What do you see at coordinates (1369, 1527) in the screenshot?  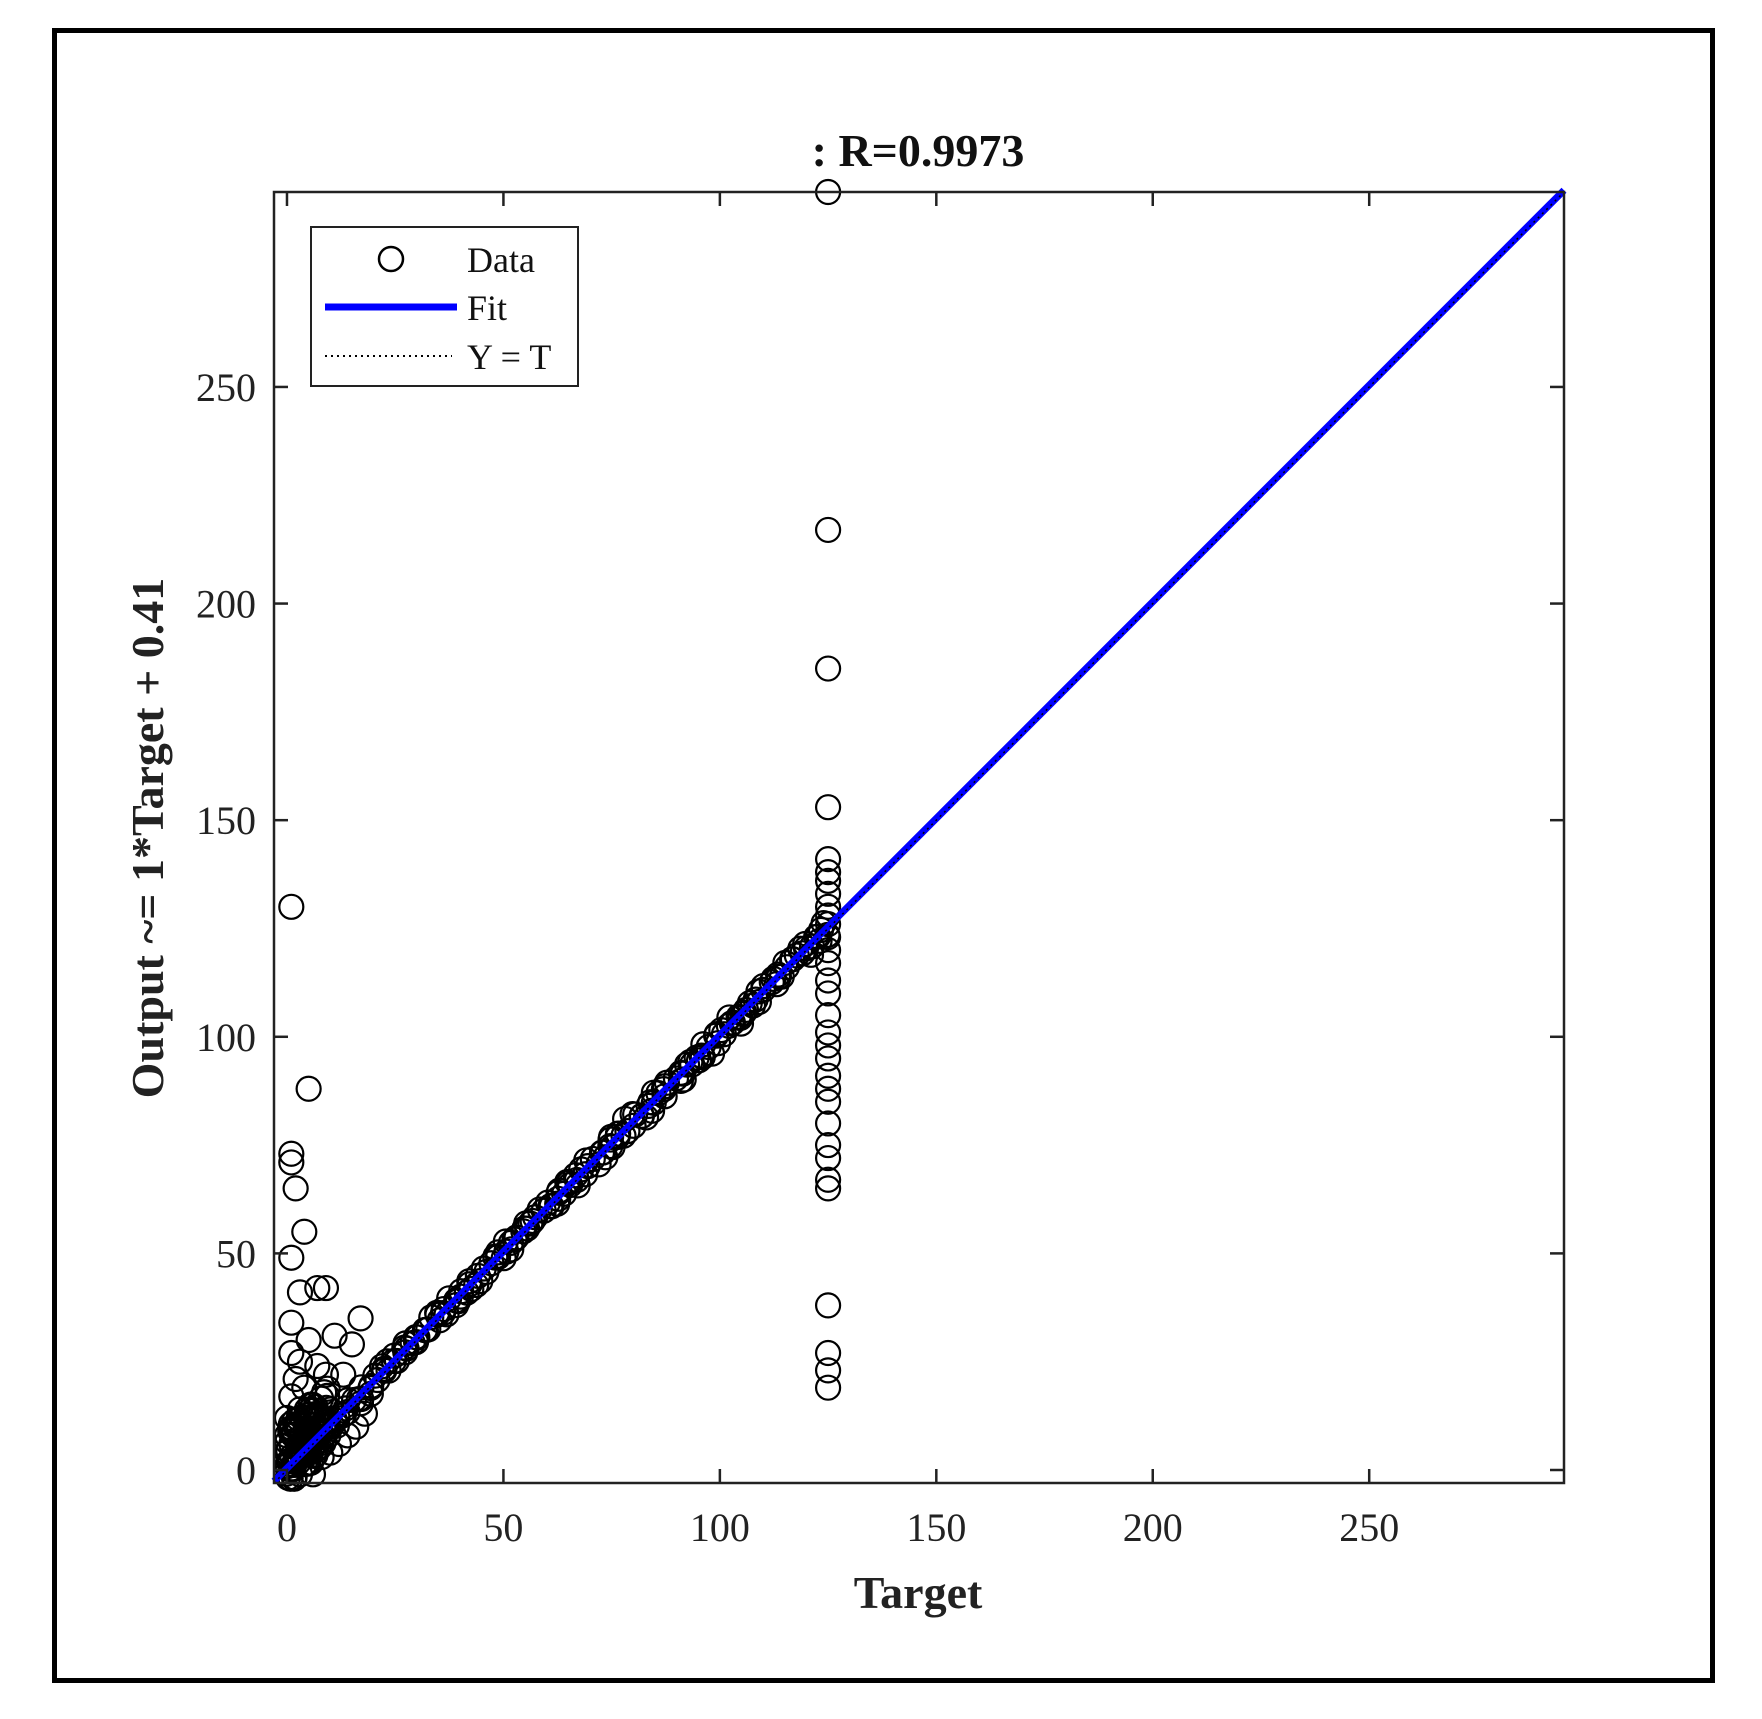 I see `x-tick-label: 250` at bounding box center [1369, 1527].